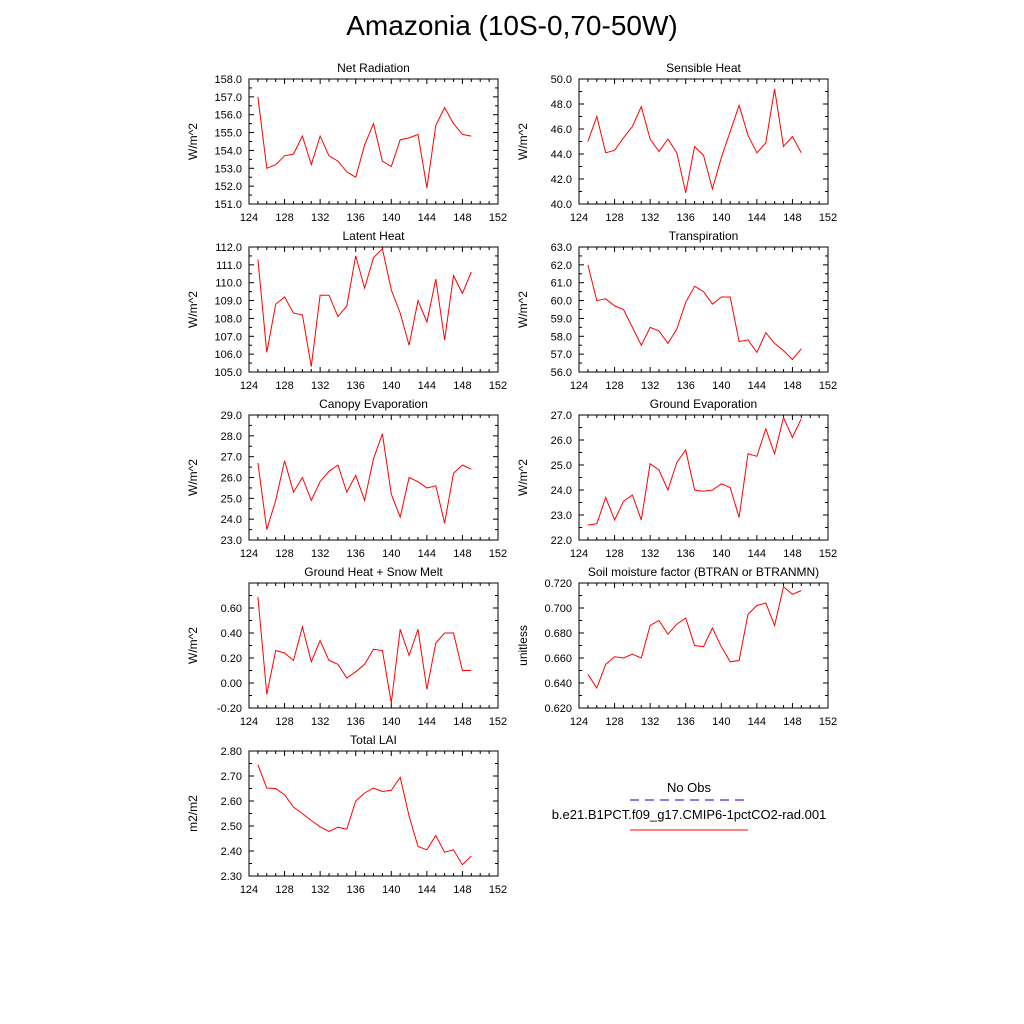  I want to click on panel-4-x-tick-label: 128, so click(614, 386).